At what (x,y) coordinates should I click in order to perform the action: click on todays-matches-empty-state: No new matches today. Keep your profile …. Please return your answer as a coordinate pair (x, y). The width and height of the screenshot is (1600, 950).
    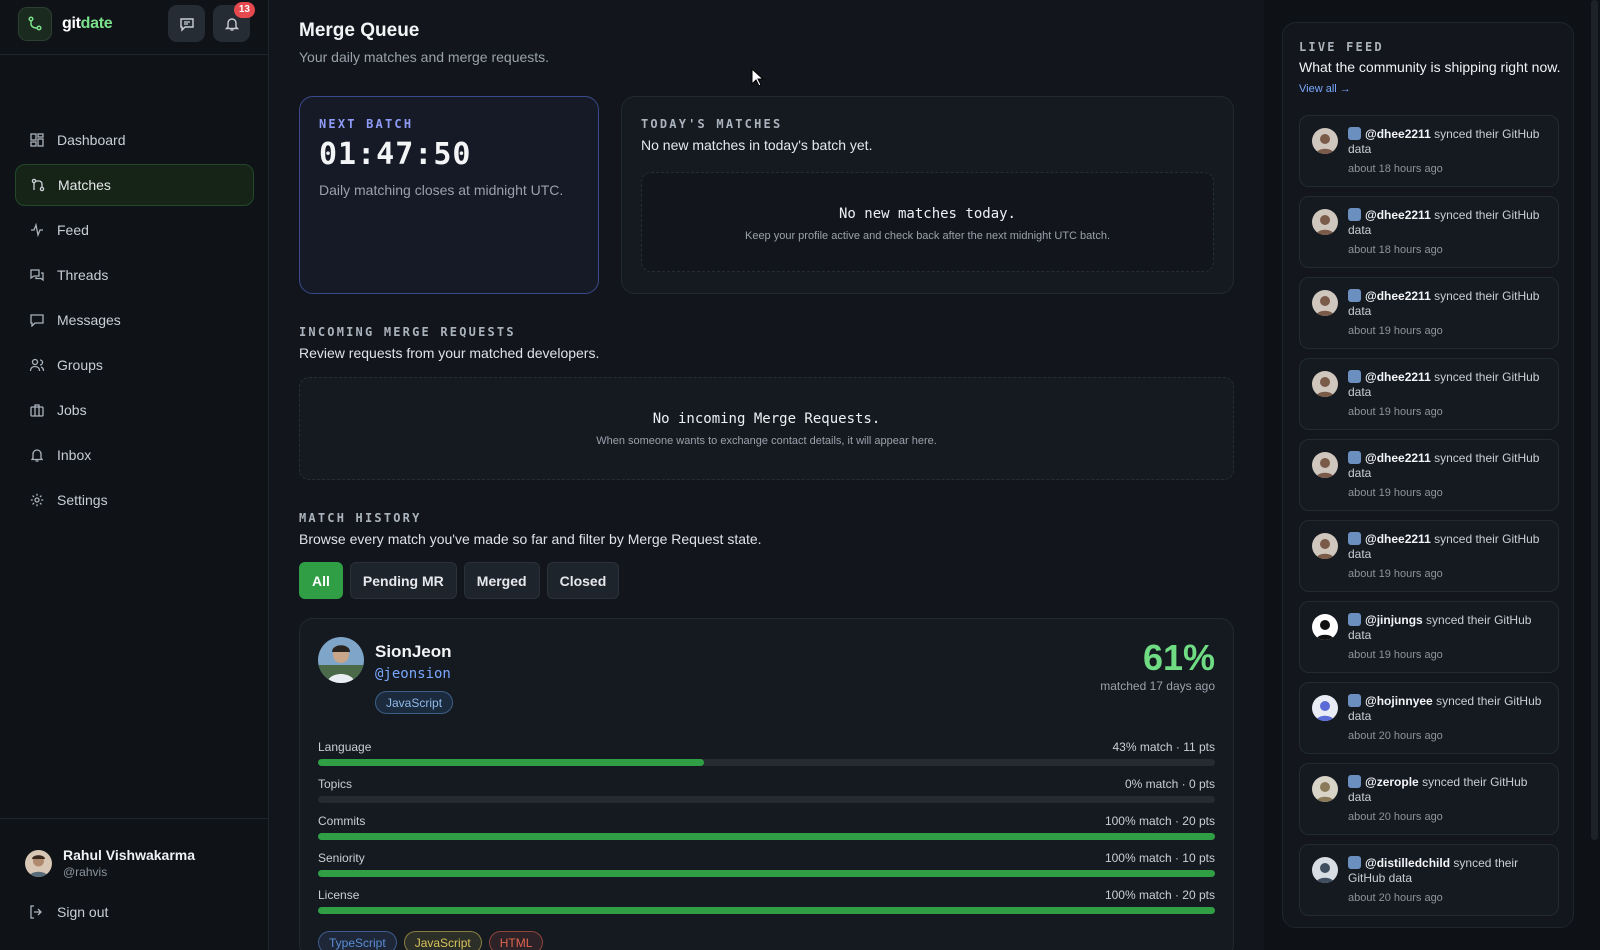
    Looking at the image, I should click on (927, 222).